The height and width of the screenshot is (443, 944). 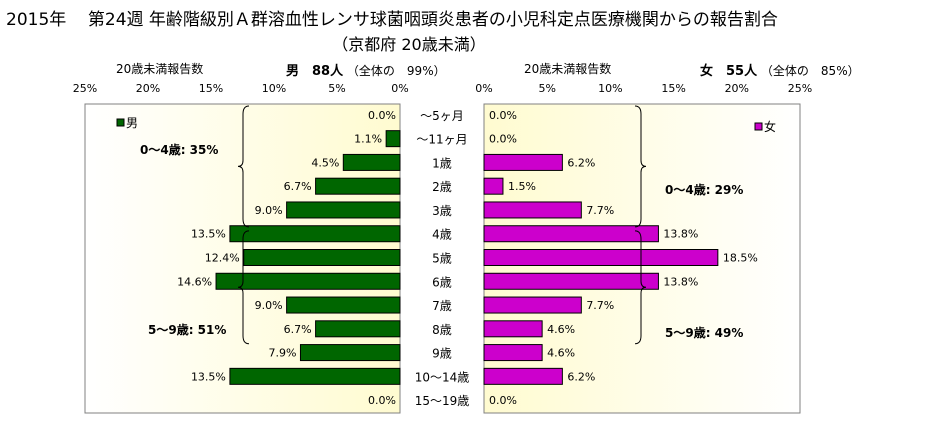 I want to click on female-header-total: （全体の 85%）, so click(x=810, y=71).